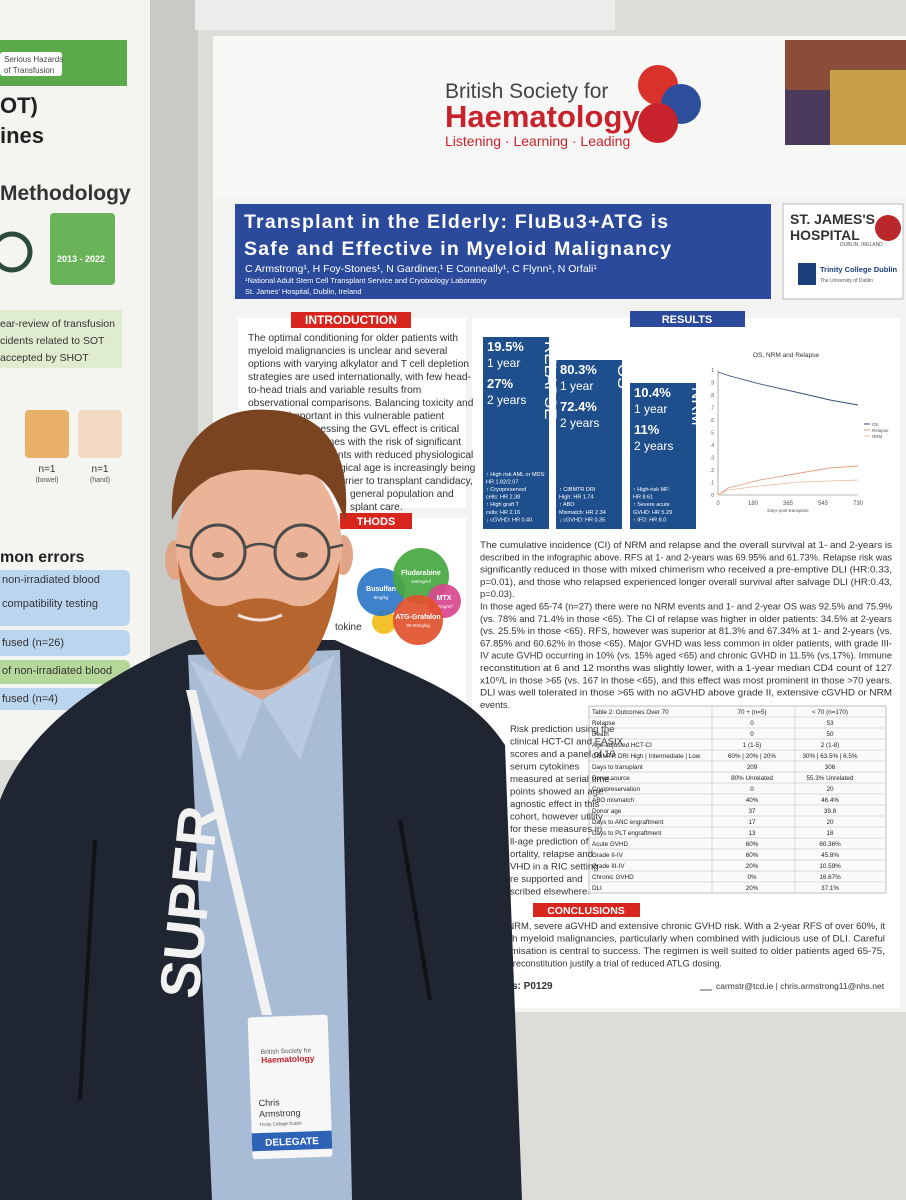  I want to click on zipper, so click(255, 960).